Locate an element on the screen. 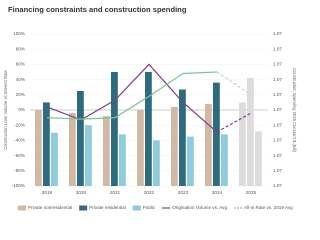  x-tick-label: 2019 is located at coordinates (47, 192).